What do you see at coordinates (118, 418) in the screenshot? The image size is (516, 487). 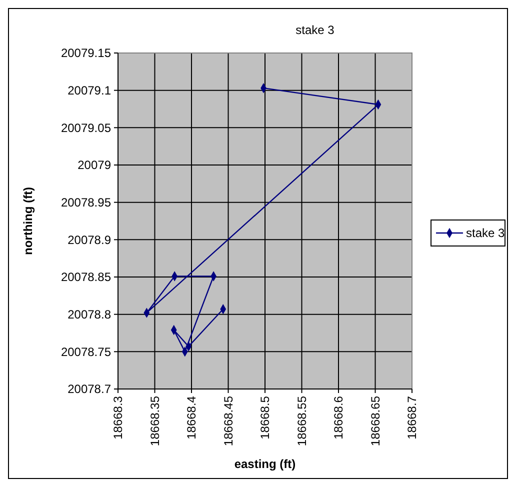 I see `x-tick-label: 18668.3` at bounding box center [118, 418].